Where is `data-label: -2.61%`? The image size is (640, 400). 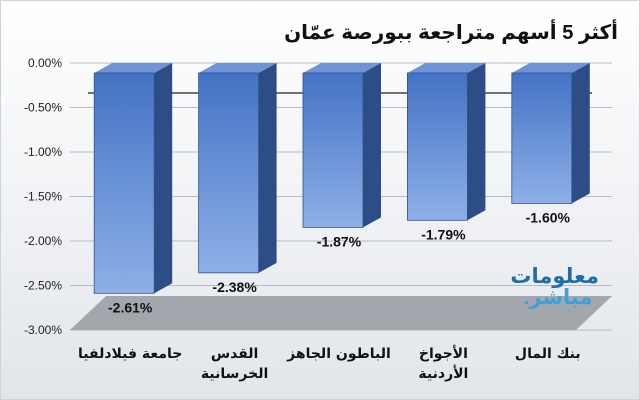
data-label: -2.61% is located at coordinates (130, 307).